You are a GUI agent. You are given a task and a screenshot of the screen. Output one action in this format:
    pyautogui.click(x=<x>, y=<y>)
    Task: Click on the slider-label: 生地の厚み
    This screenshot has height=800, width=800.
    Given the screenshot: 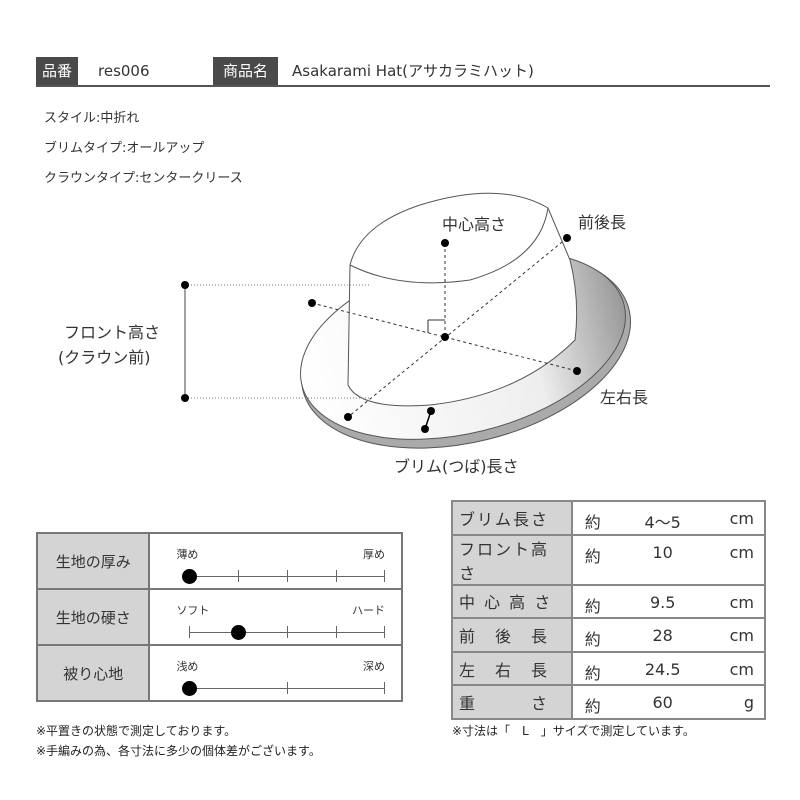 What is the action you would take?
    pyautogui.click(x=93, y=561)
    